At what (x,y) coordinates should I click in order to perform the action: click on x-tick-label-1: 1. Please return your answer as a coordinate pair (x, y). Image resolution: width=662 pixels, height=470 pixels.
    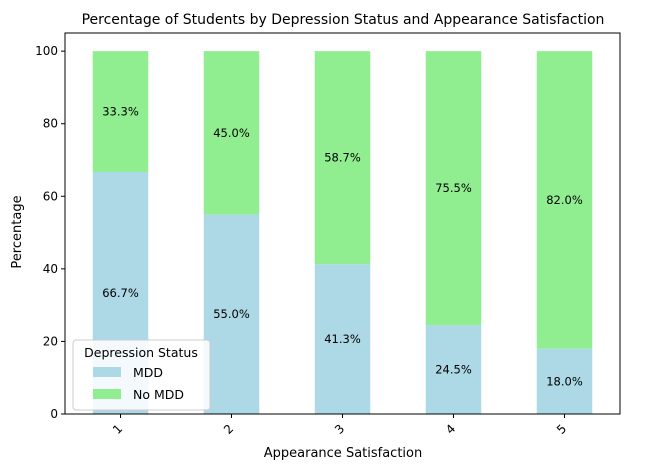
    Looking at the image, I should click on (117, 429).